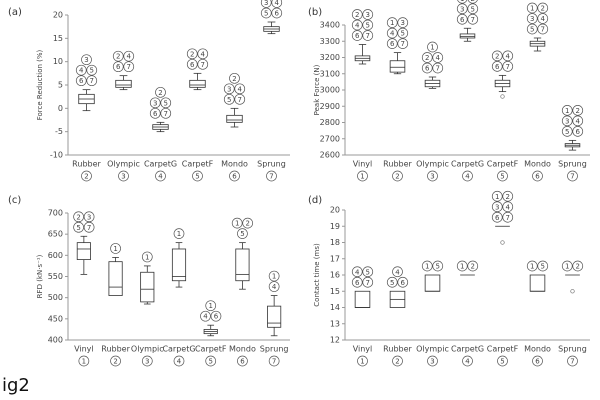  I want to click on y-tick-label: 19, so click(335, 226).